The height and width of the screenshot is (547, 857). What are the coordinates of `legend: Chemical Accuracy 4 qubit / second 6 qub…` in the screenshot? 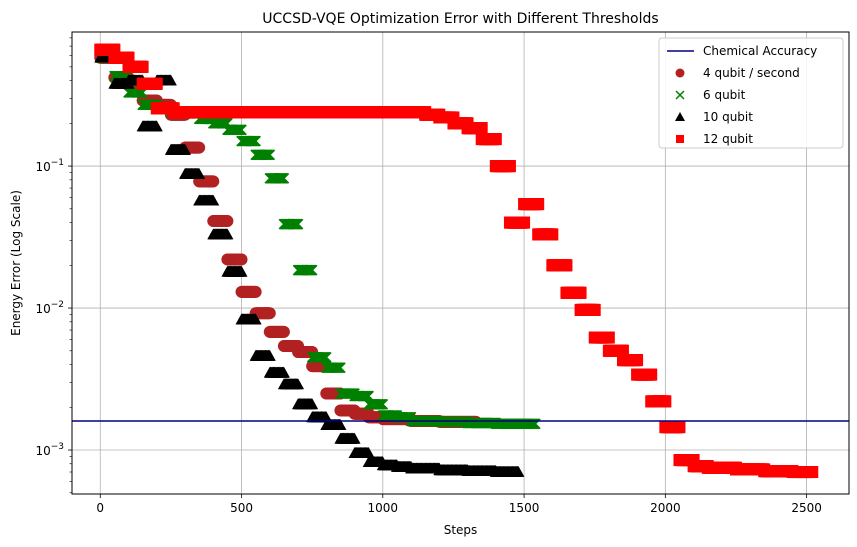 It's located at (751, 93).